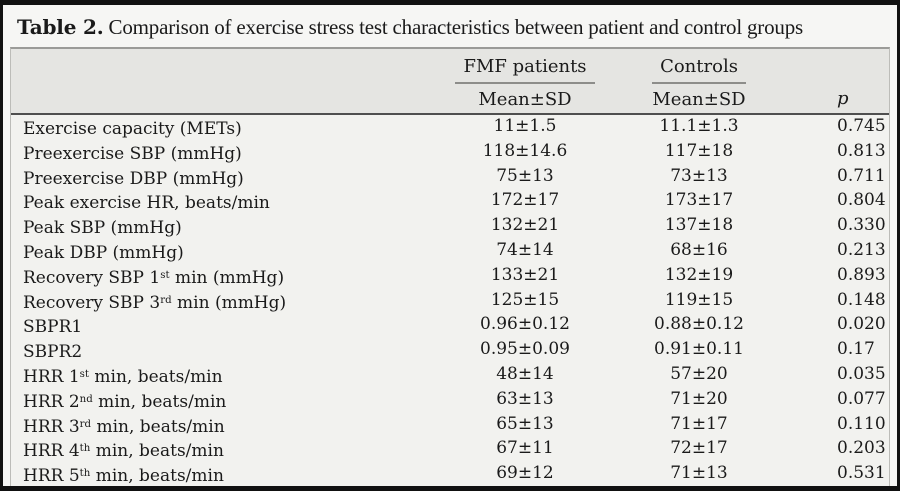 This screenshot has height=491, width=900. Describe the element at coordinates (861, 423) in the screenshot. I see `p-value: 0.110` at that location.